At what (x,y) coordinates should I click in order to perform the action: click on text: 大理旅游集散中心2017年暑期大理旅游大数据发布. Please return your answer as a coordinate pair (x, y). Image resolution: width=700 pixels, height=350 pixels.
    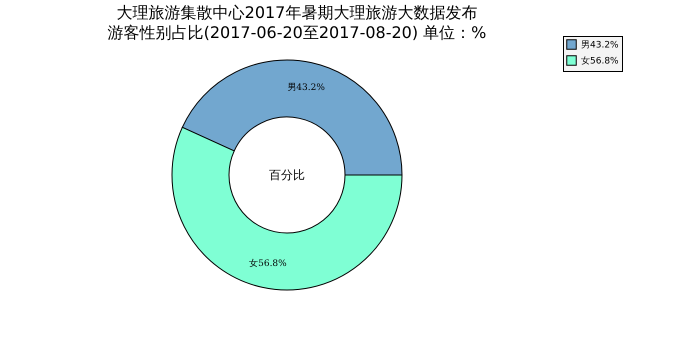
    Looking at the image, I should click on (297, 12).